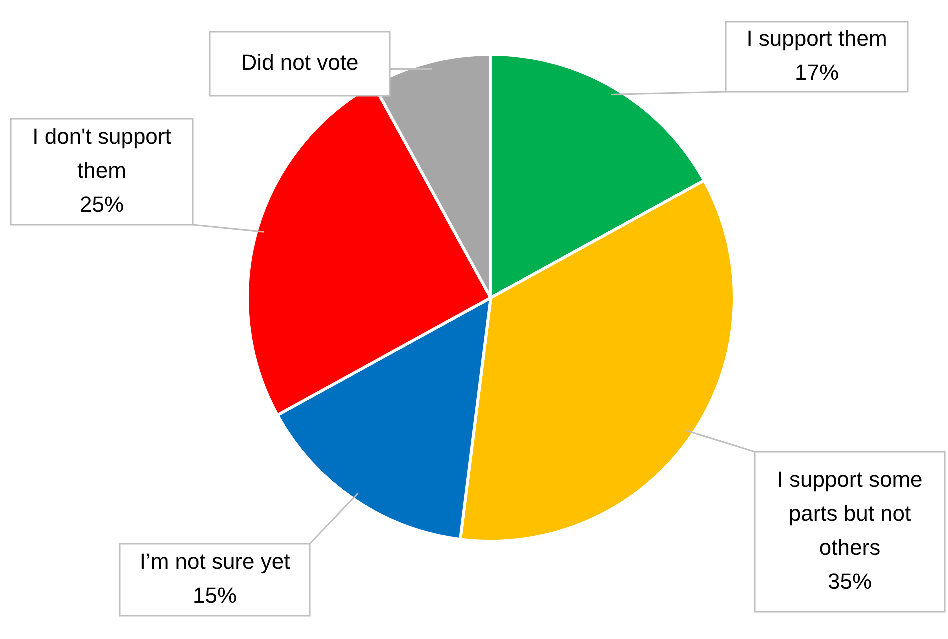 This screenshot has height=639, width=948. Describe the element at coordinates (215, 561) in the screenshot. I see `slice-label: I’m not sure yet` at that location.